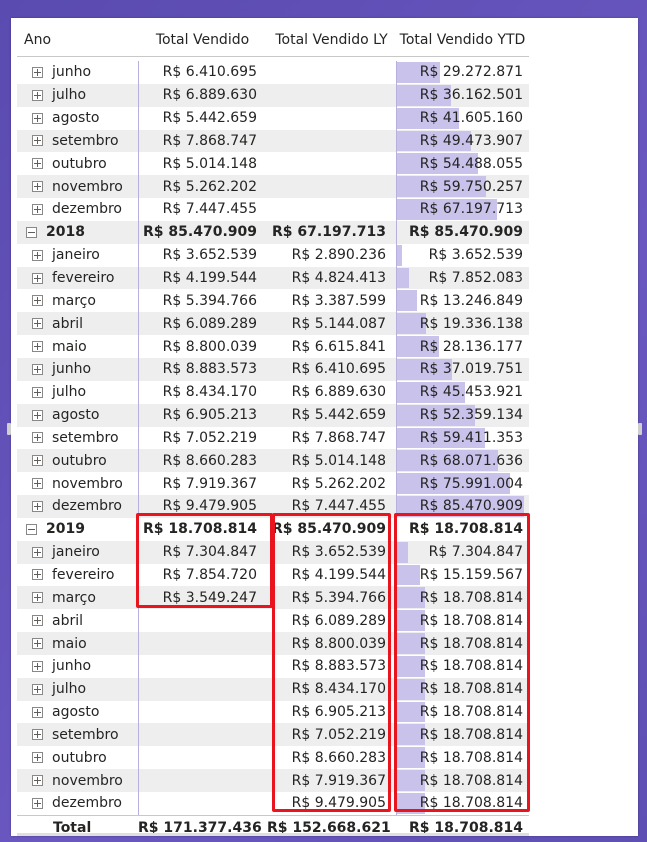  Describe the element at coordinates (209, 574) in the screenshot. I see `cell-value: R$ 7.854.720` at that location.